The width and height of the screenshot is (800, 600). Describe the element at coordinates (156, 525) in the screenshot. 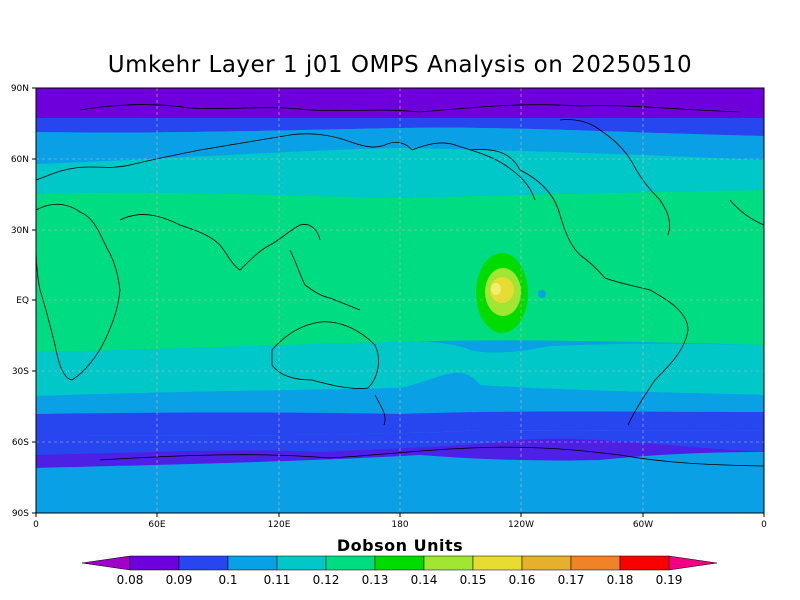

I see `lon-tick-60e: 60E` at that location.